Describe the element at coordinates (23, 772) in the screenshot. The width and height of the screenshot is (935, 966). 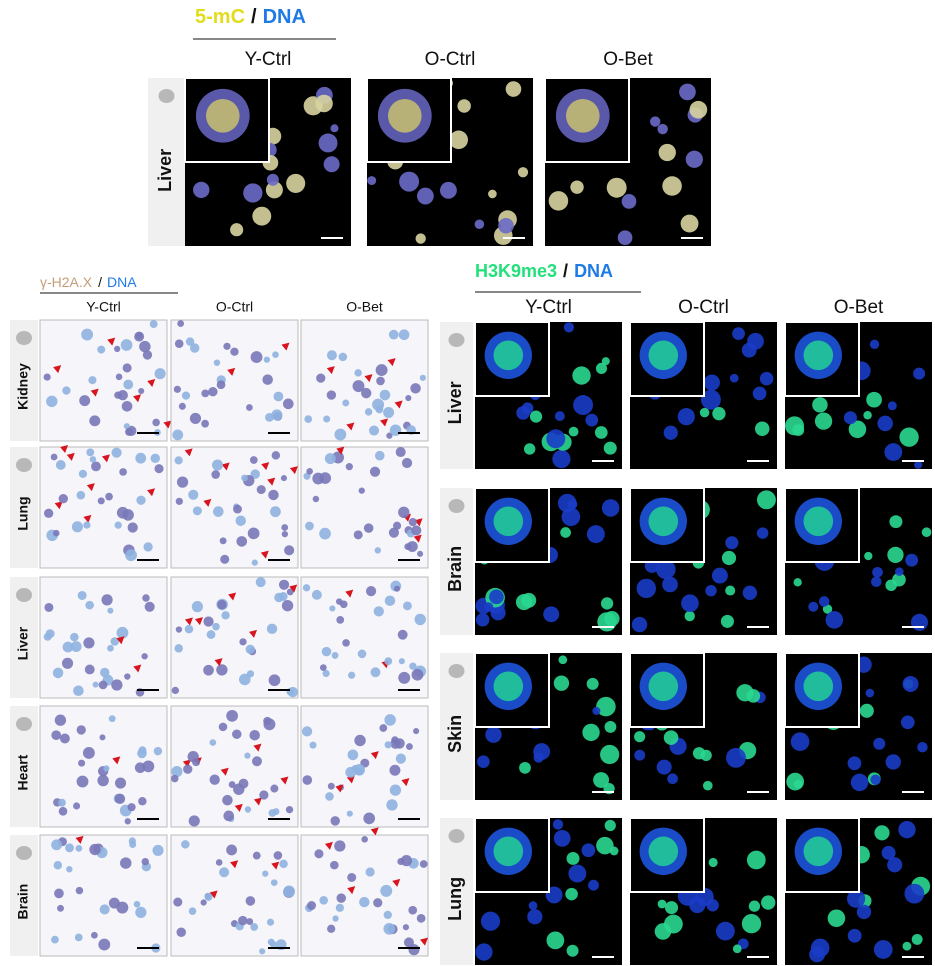
I see `row-label: Heart` at that location.